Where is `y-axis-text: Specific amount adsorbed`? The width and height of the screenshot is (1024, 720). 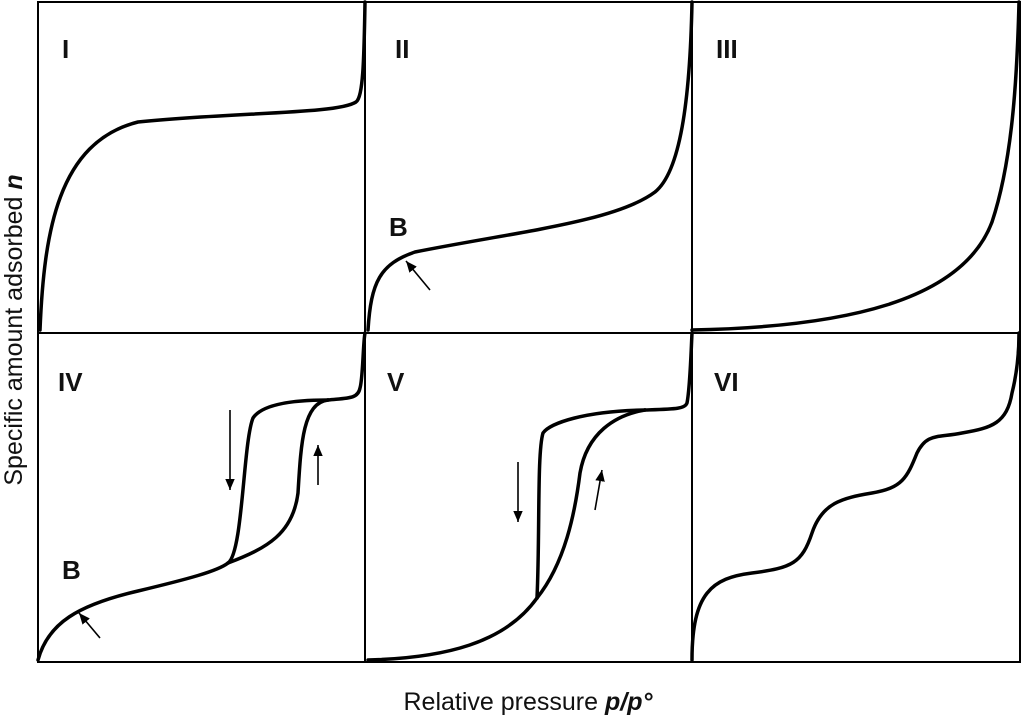 y-axis-text: Specific amount adsorbed is located at coordinates (14, 341).